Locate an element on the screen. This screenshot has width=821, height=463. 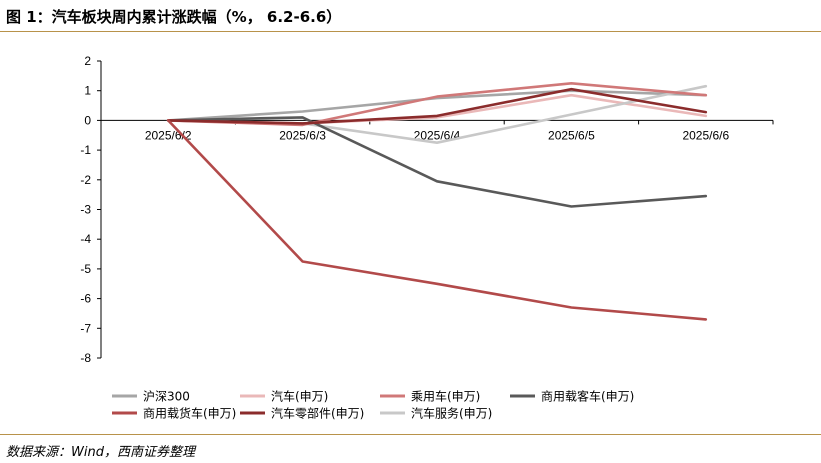
y-tick-label: -7 is located at coordinates (85, 328).